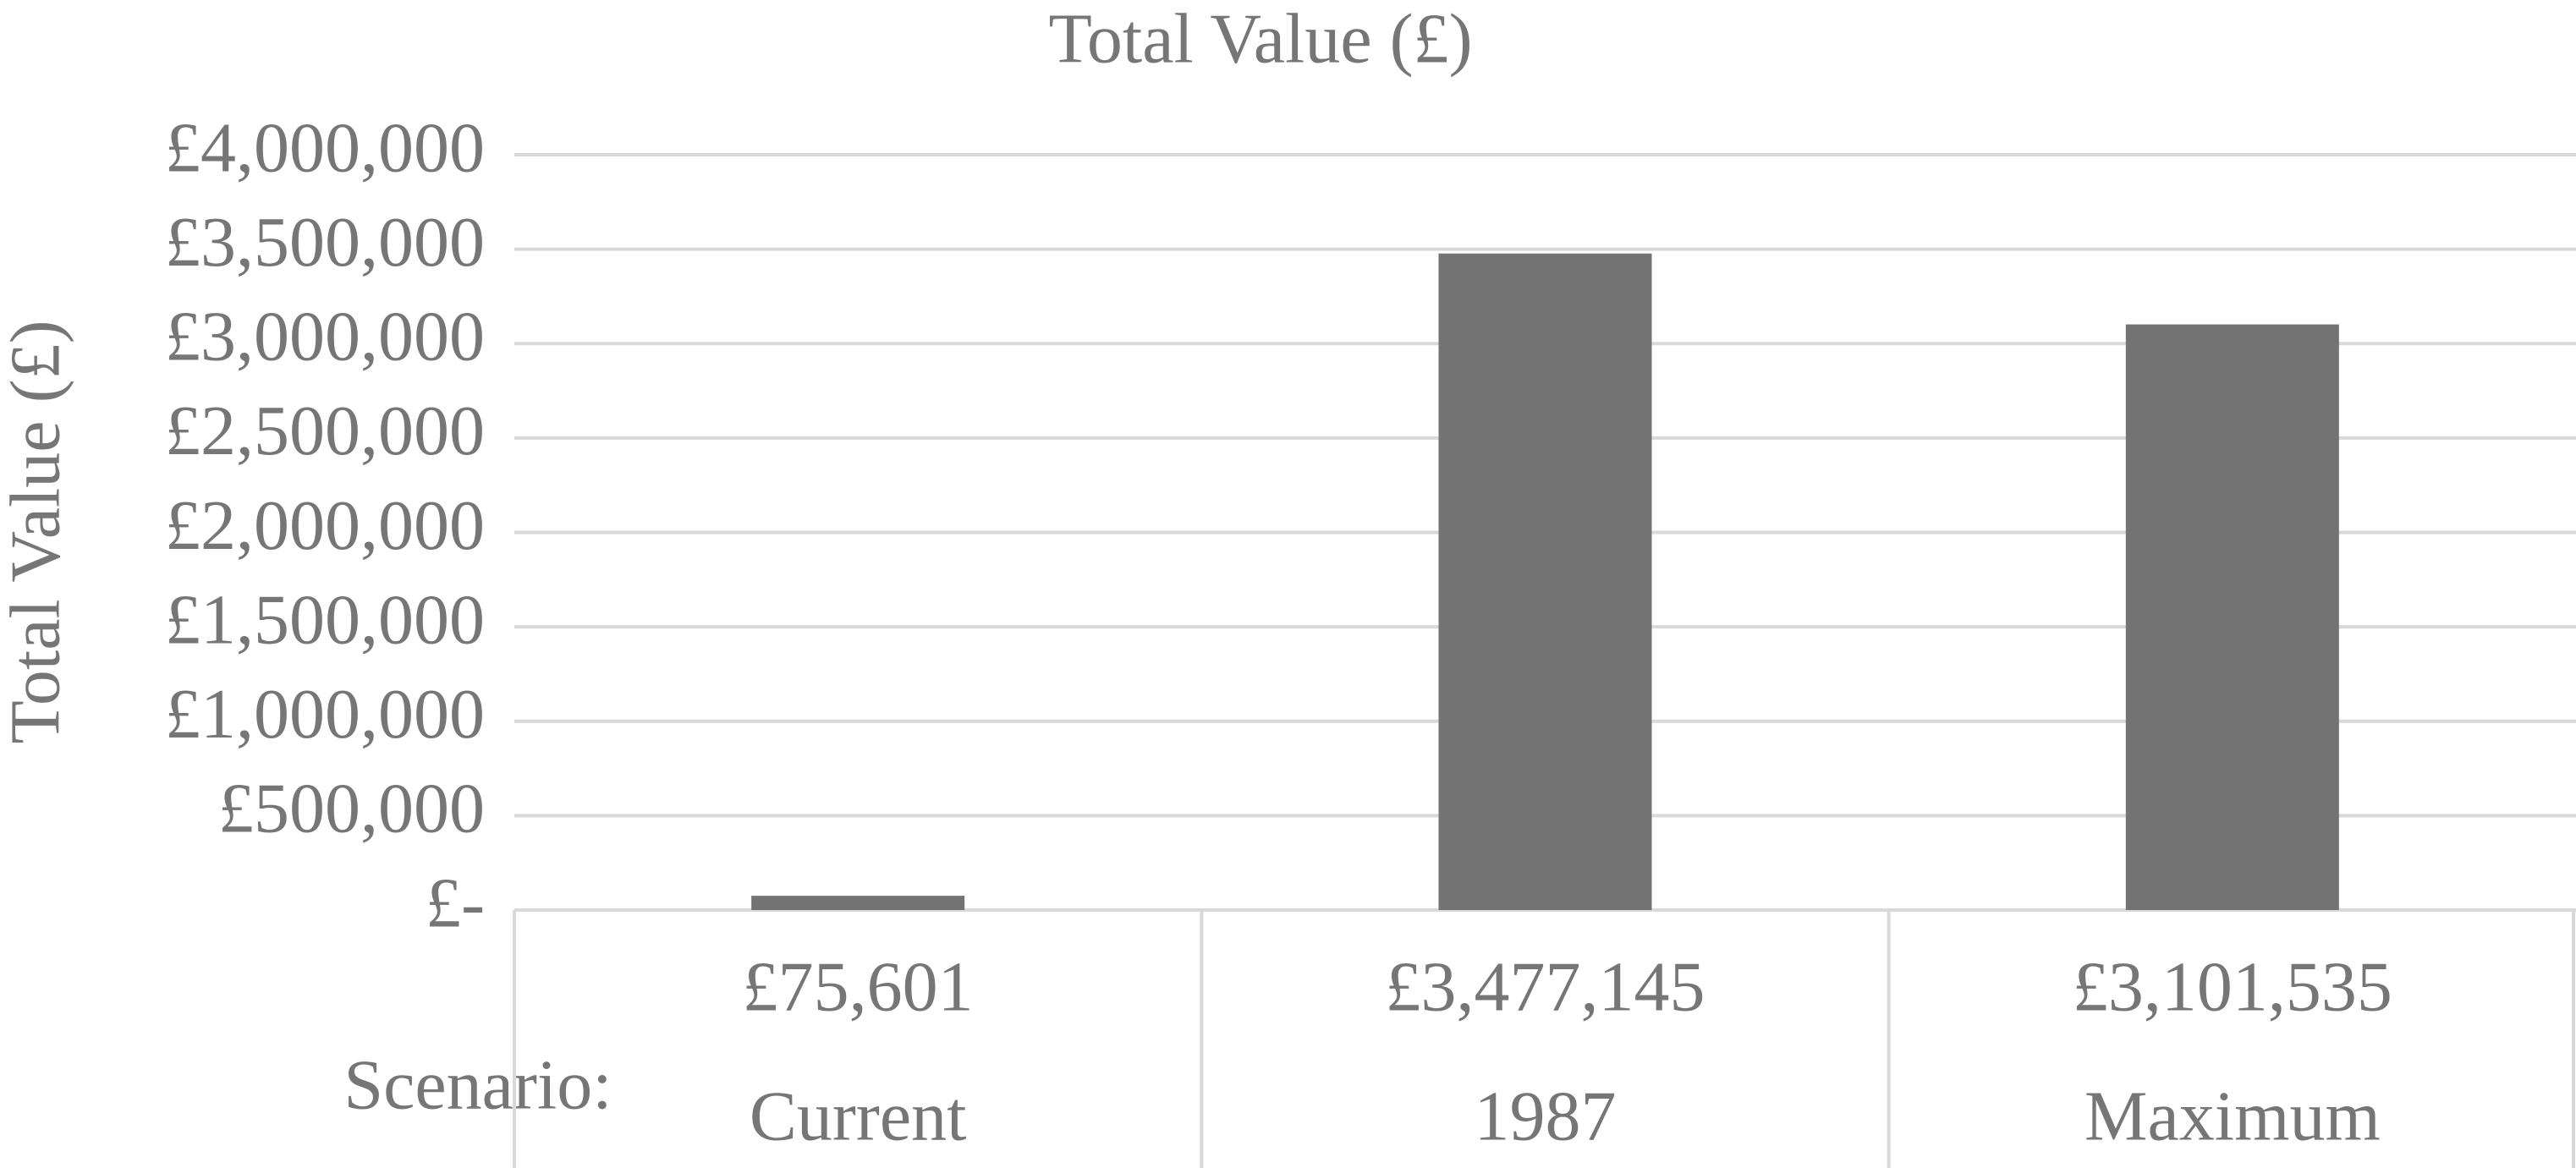 The width and height of the screenshot is (2576, 1168). Describe the element at coordinates (37, 531) in the screenshot. I see `y-axis-label: Total Value (£)` at that location.